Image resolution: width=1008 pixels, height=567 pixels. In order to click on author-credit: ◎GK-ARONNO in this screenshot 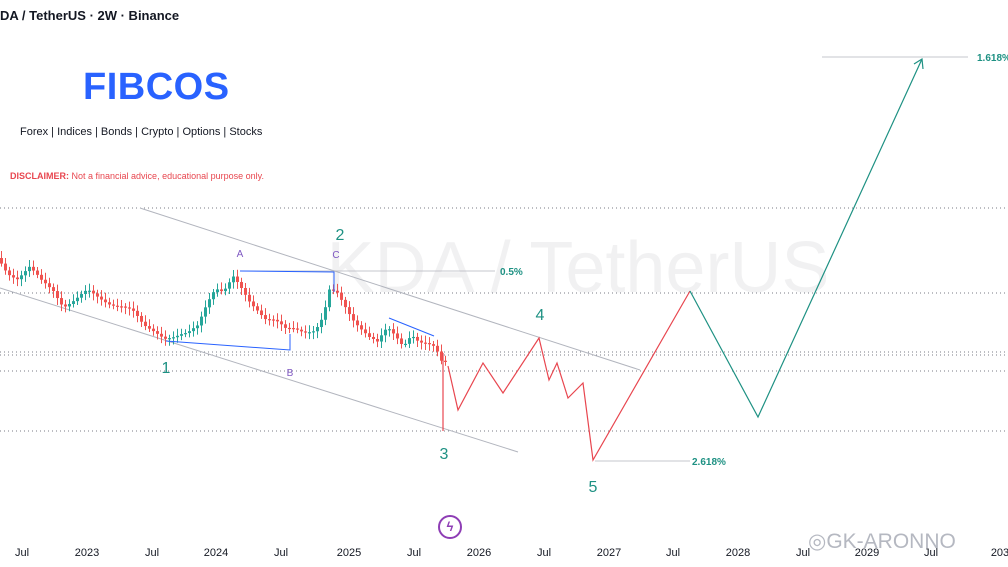, I will do `click(882, 541)`.